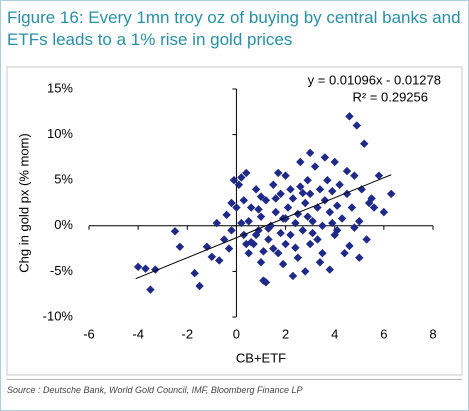 Image resolution: width=469 pixels, height=411 pixels. Describe the element at coordinates (236, 333) in the screenshot. I see `x-tick-label: 0` at that location.